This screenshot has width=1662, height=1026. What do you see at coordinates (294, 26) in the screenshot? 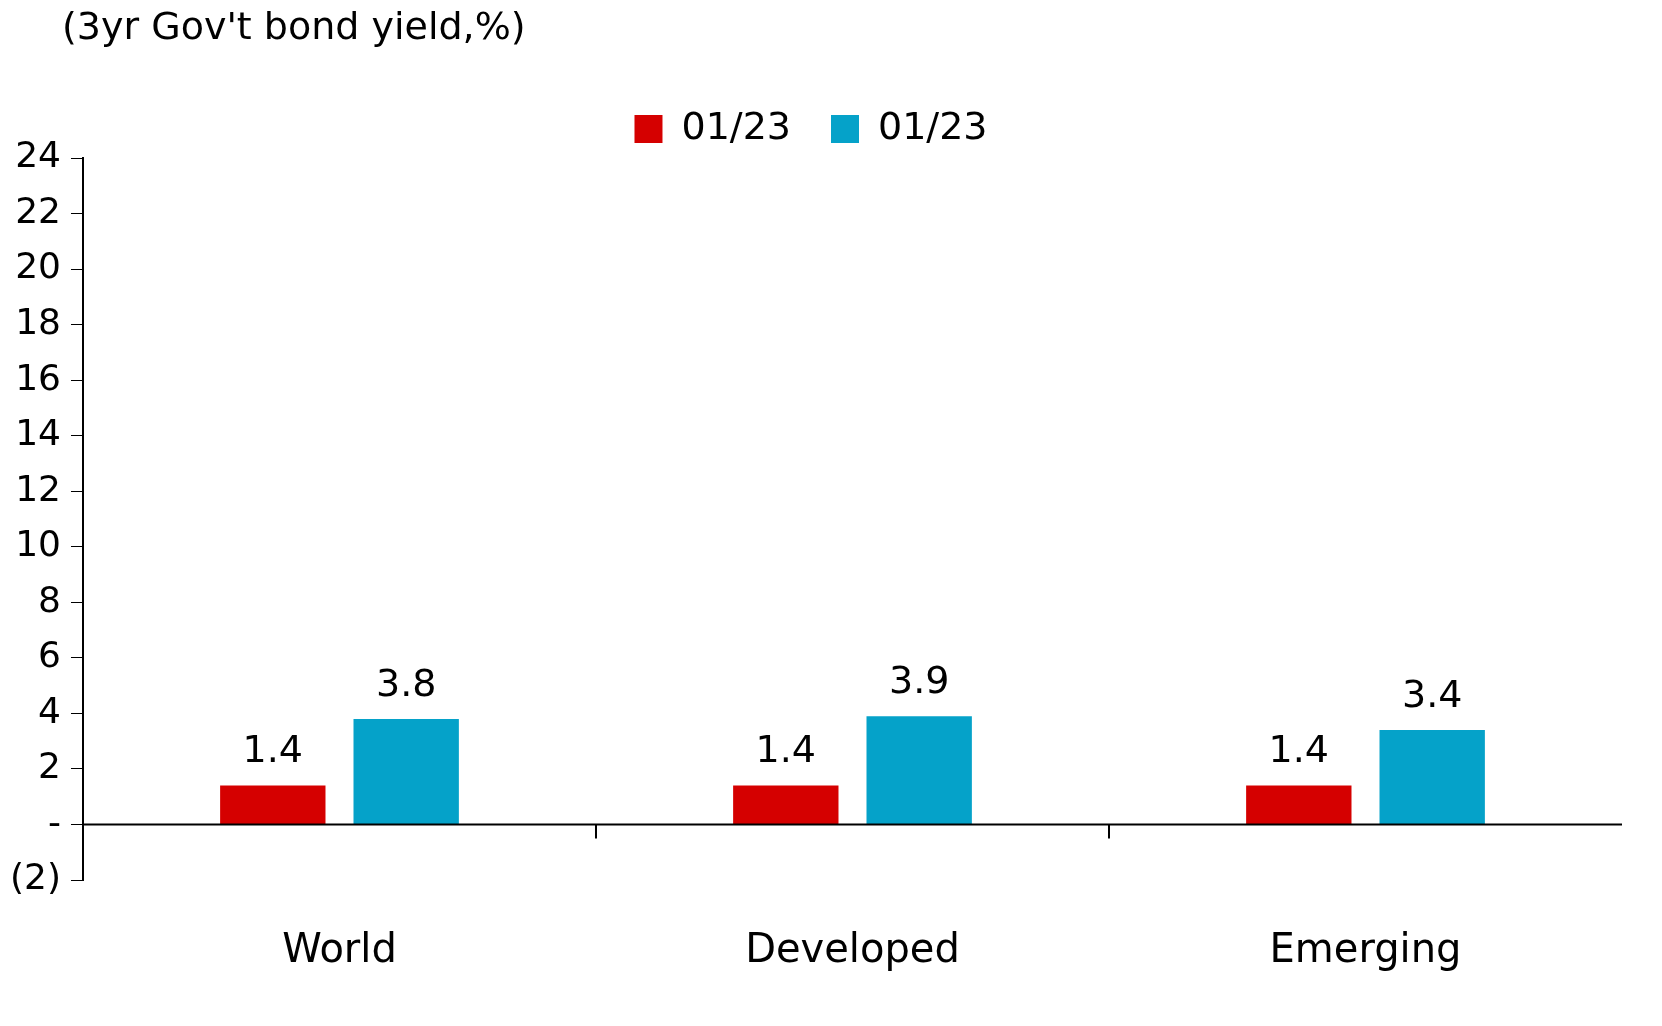
I see `y-axis-title: (3yr Gov't bond yield,%)` at bounding box center [294, 26].